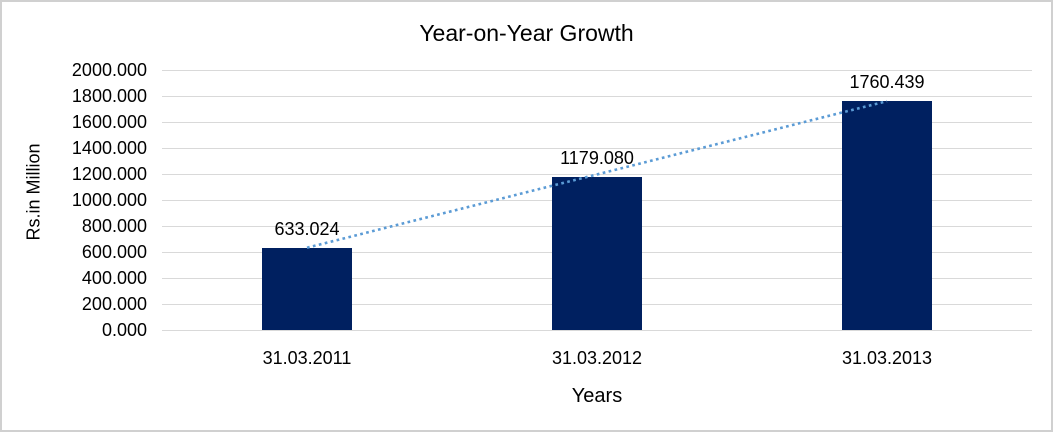 The width and height of the screenshot is (1053, 432). I want to click on bar-value-label: 1760.439, so click(887, 82).